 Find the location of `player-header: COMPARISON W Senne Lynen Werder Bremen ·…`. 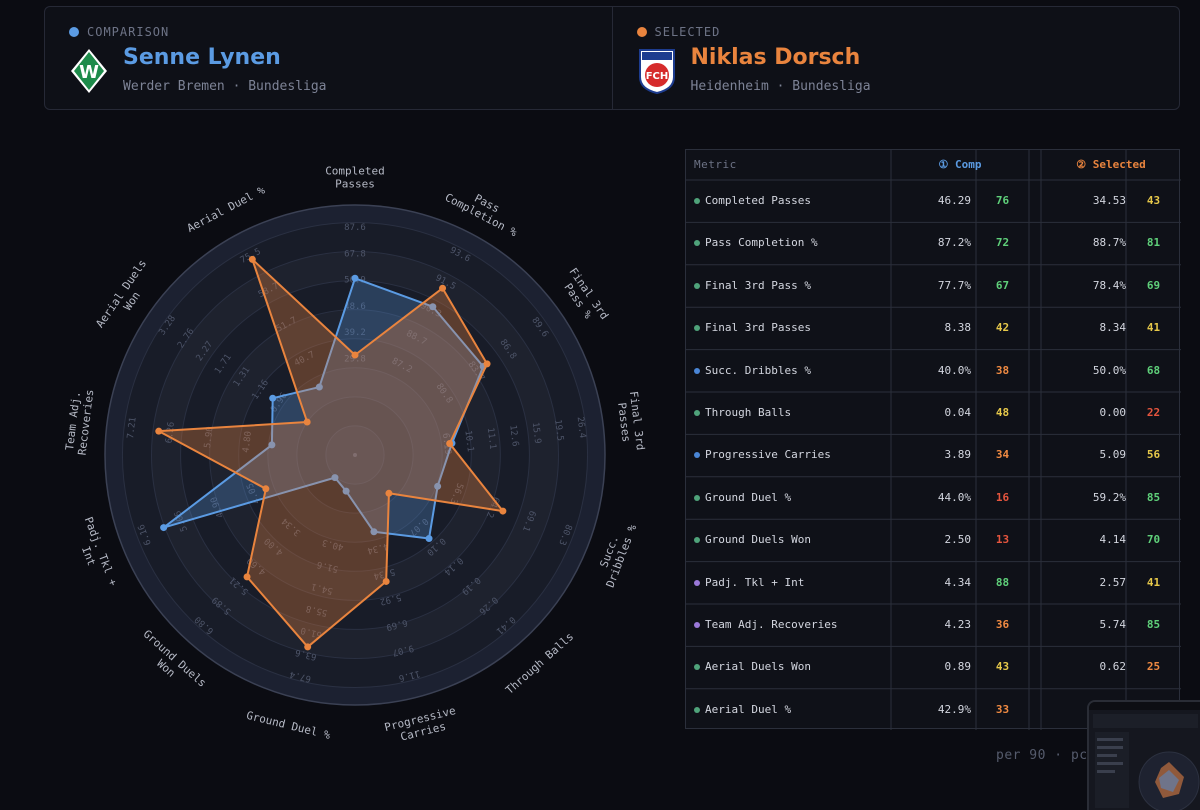

player-header: COMPARISON W Senne Lynen Werder Bremen ·… is located at coordinates (612, 58).